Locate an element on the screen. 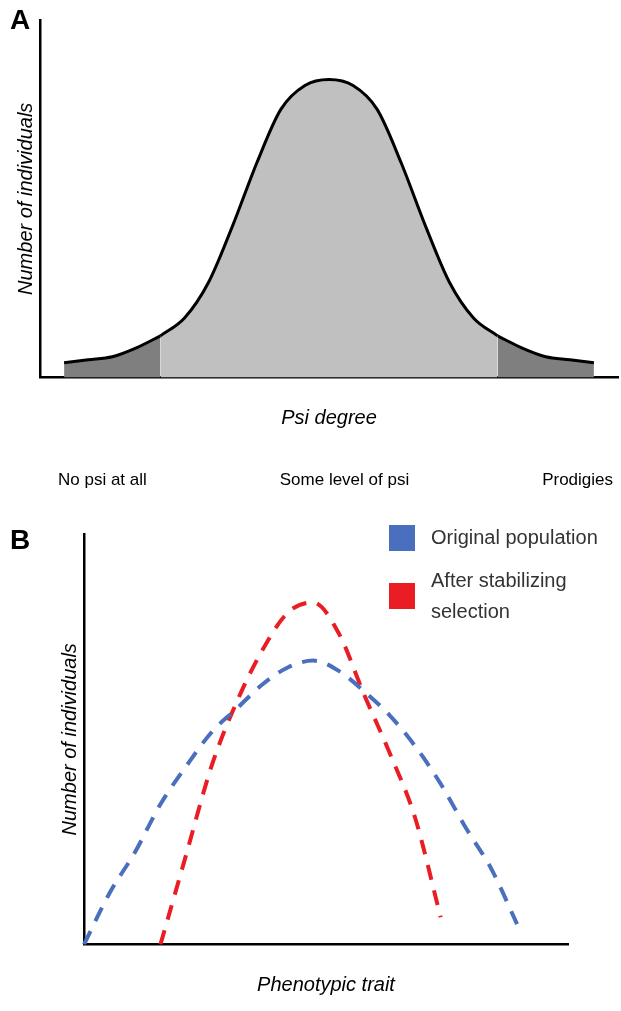  chart-title: A is located at coordinates (20, 20).